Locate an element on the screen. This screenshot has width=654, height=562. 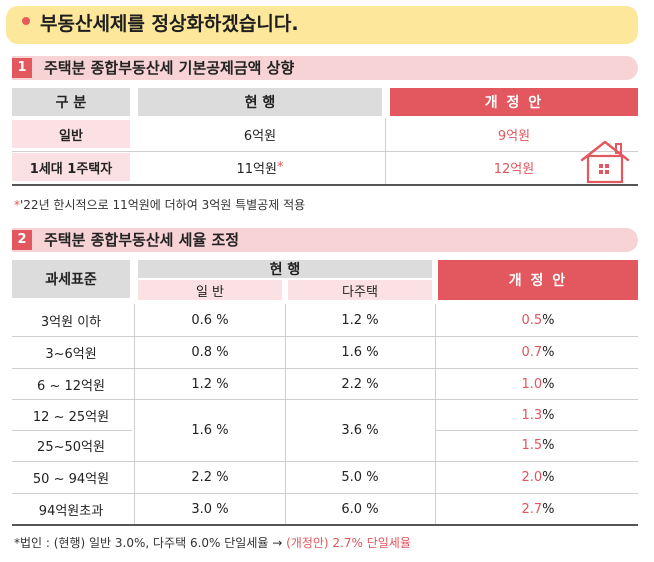
s2-row-proposal: 1.0 % is located at coordinates (538, 384).